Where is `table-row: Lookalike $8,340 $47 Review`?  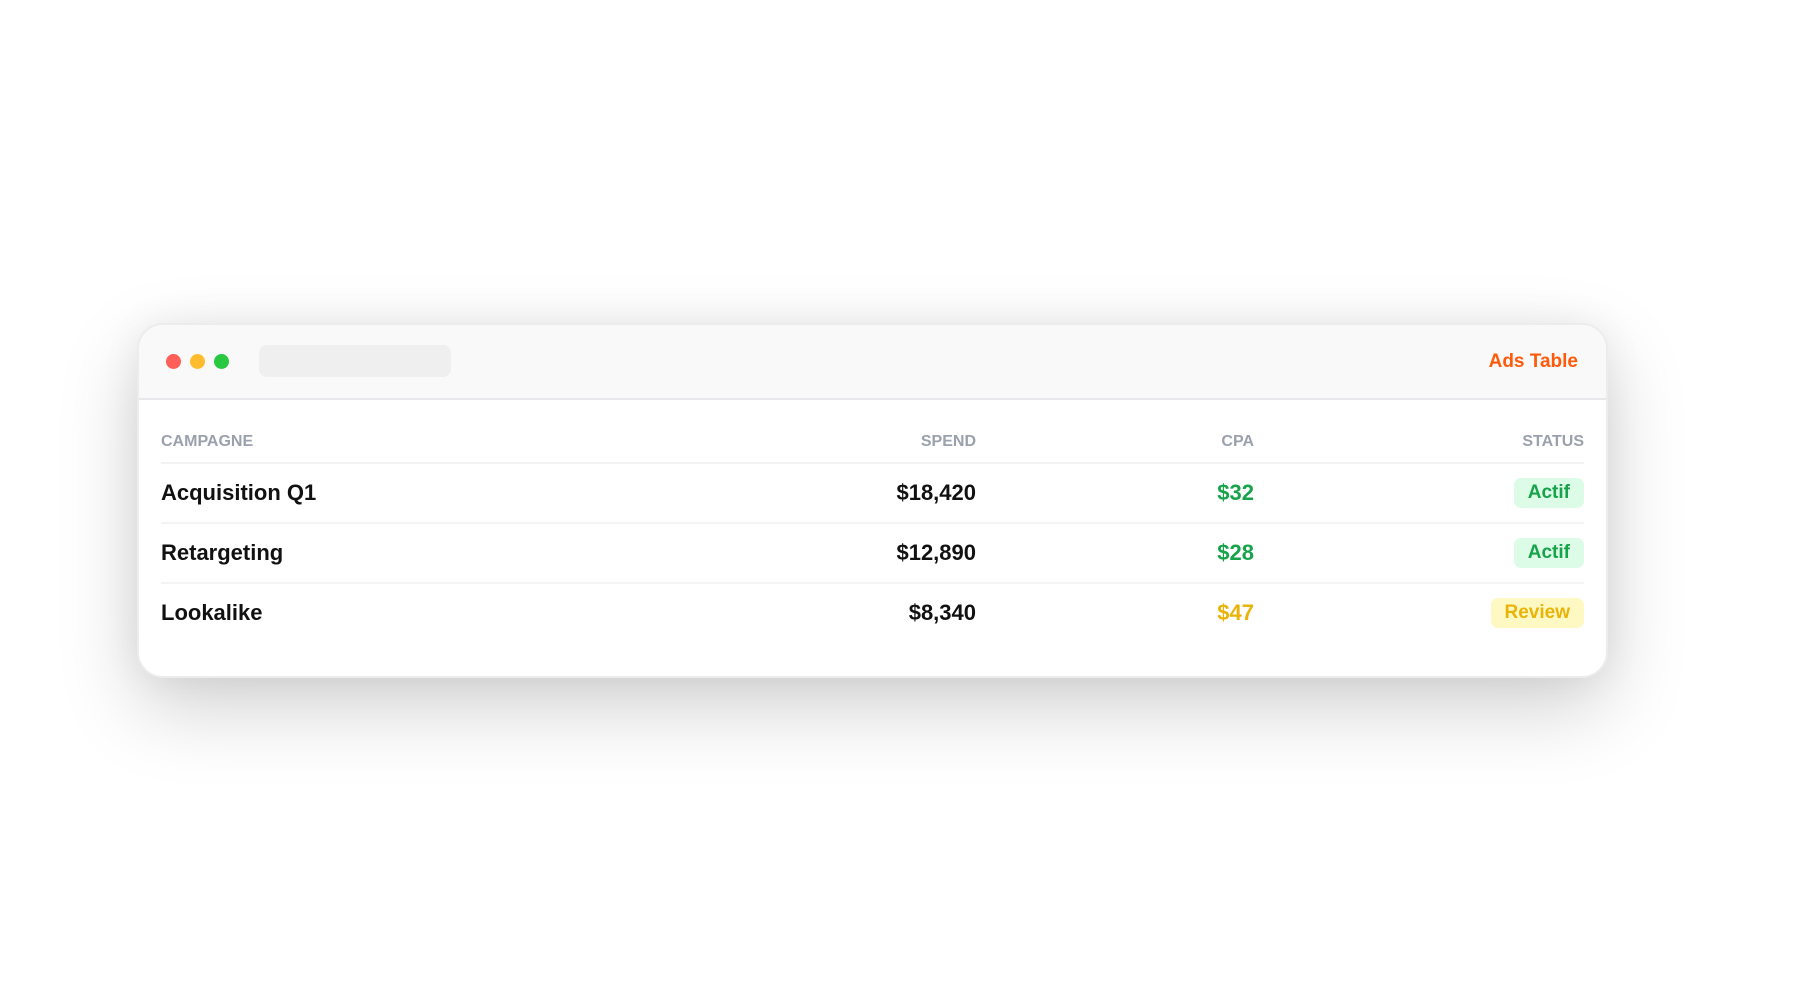
table-row: Lookalike $8,340 $47 Review is located at coordinates (872, 612).